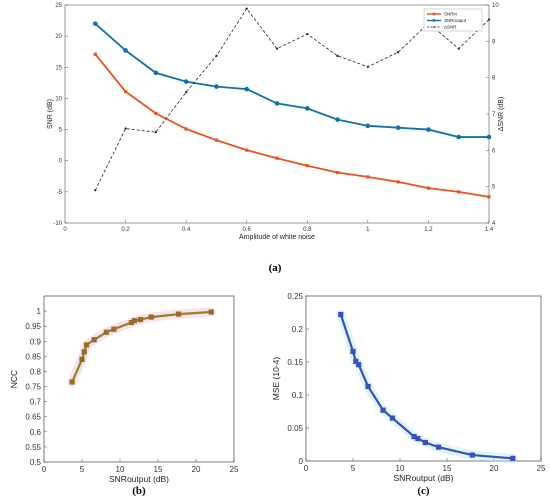 Image resolution: width=550 pixels, height=501 pixels. What do you see at coordinates (58, 99) in the screenshot?
I see `y-tick-label: 10` at bounding box center [58, 99].